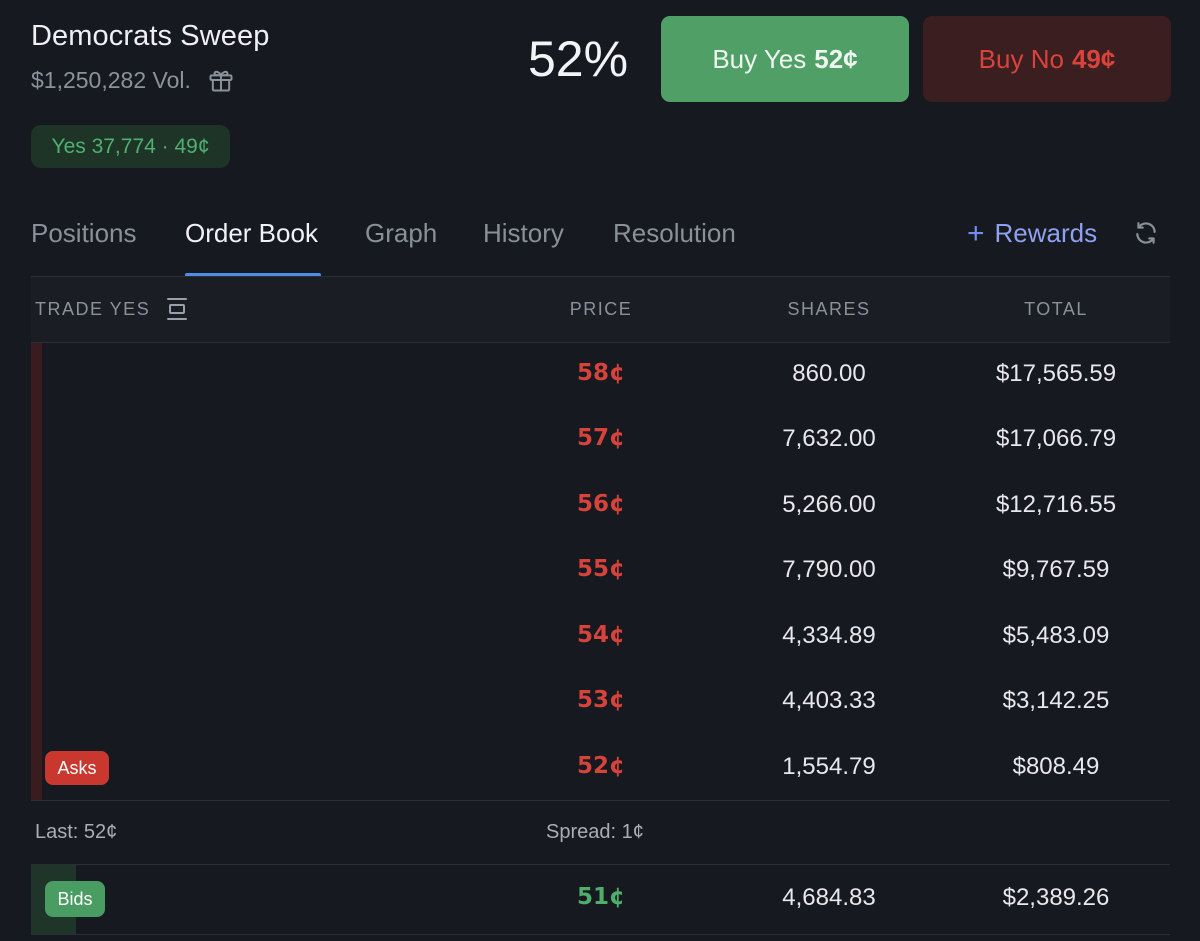  What do you see at coordinates (600, 635) in the screenshot?
I see `ask-price: 54¢` at bounding box center [600, 635].